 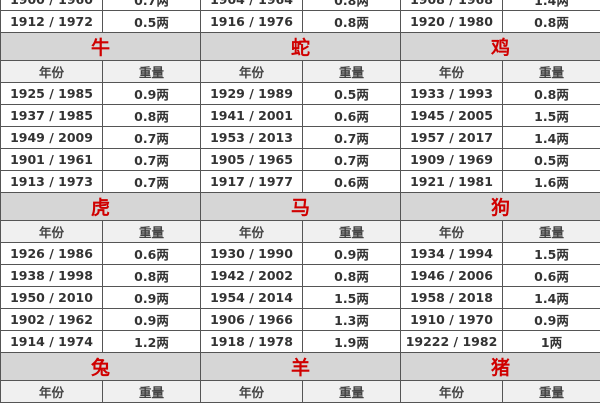 What do you see at coordinates (52, 342) in the screenshot?
I see `year-cell: 1914 / 1974` at bounding box center [52, 342].